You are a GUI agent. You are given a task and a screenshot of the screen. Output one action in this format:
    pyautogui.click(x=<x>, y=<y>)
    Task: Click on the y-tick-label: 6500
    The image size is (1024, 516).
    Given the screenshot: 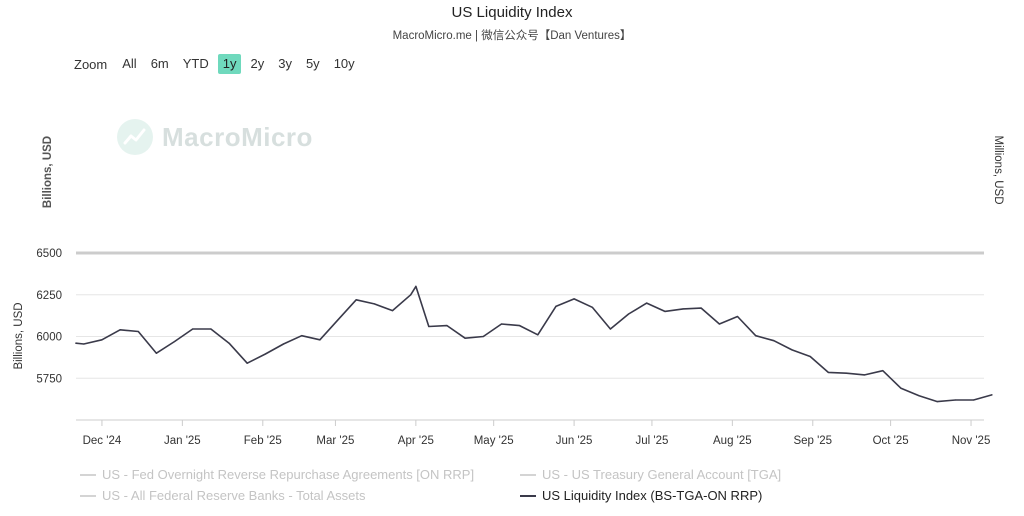 What is the action you would take?
    pyautogui.click(x=49, y=254)
    